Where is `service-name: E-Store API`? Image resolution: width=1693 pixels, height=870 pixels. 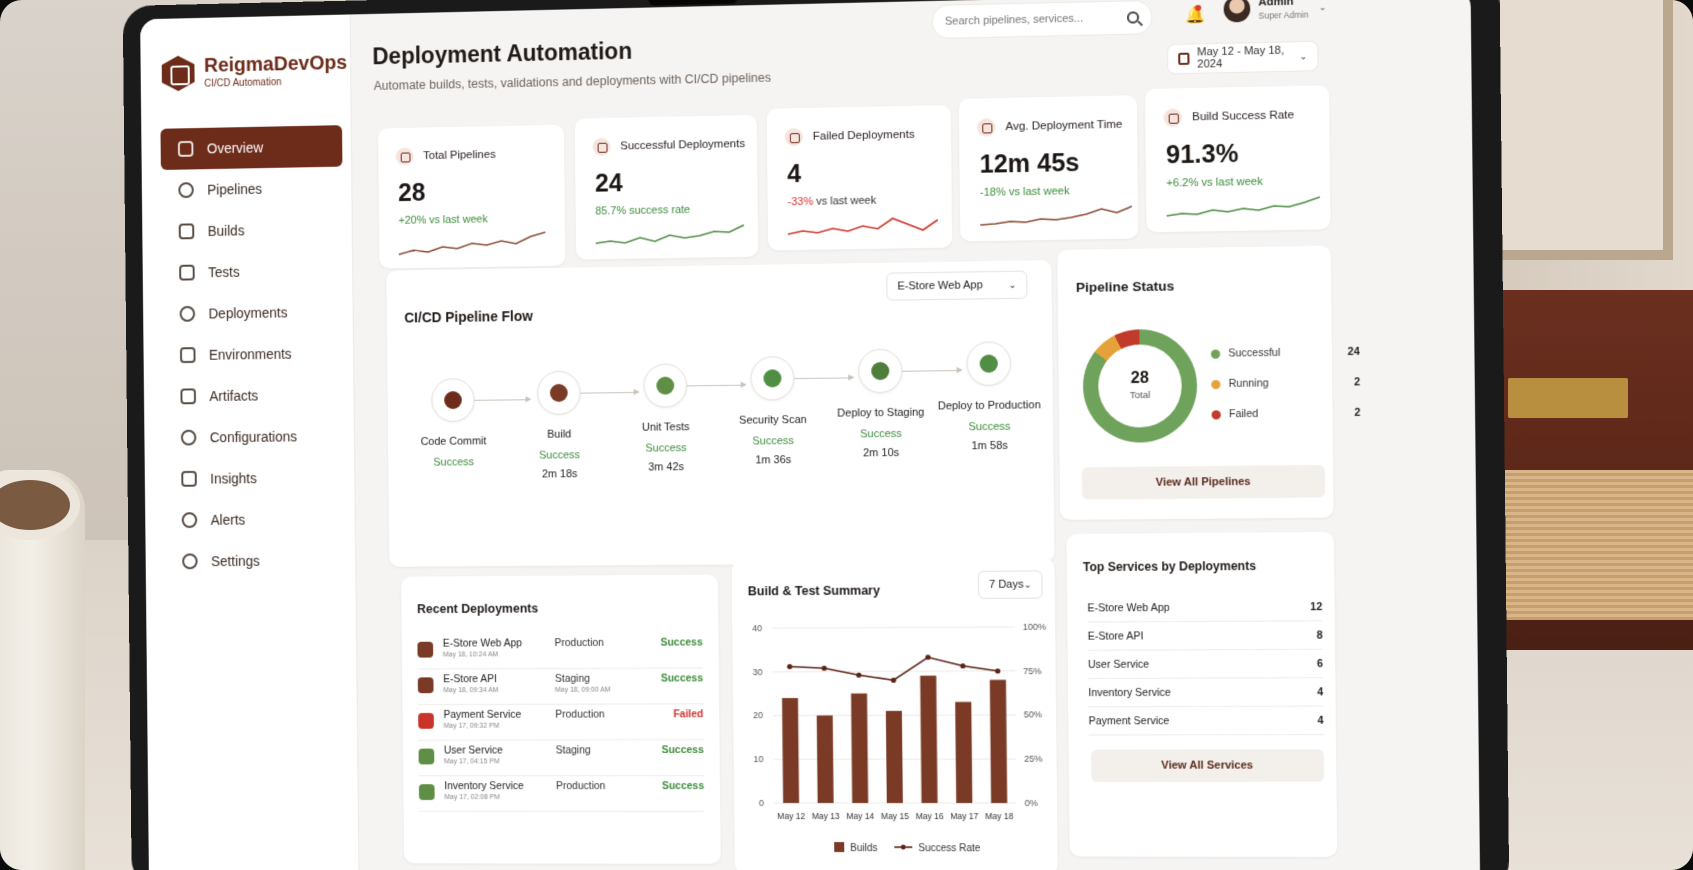
service-name: E-Store API is located at coordinates (1116, 636).